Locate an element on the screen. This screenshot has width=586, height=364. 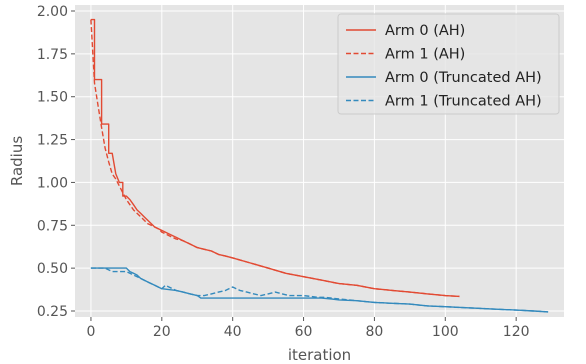
y-tick-label: 1.50 is located at coordinates (52, 98).